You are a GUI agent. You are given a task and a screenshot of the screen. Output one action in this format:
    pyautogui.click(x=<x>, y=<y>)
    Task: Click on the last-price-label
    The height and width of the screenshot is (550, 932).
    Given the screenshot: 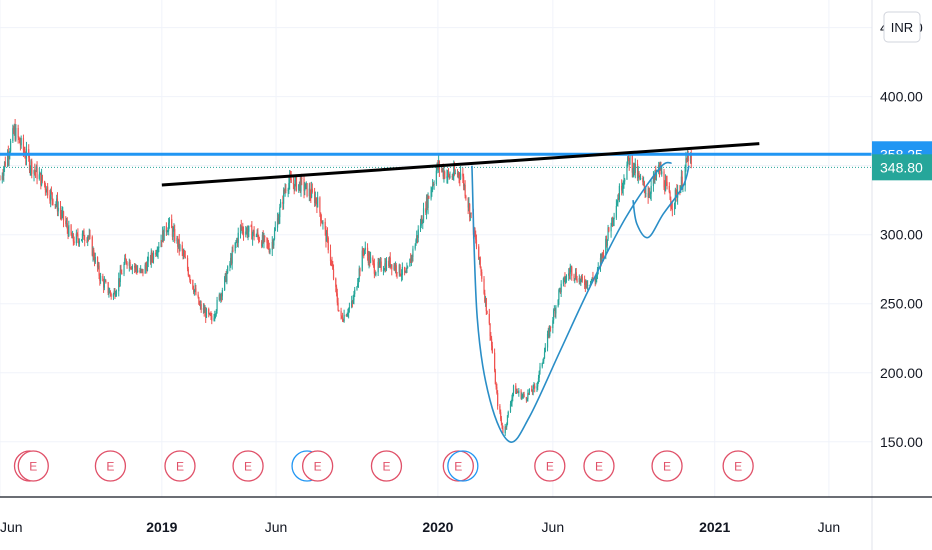 What is the action you would take?
    pyautogui.click(x=902, y=167)
    